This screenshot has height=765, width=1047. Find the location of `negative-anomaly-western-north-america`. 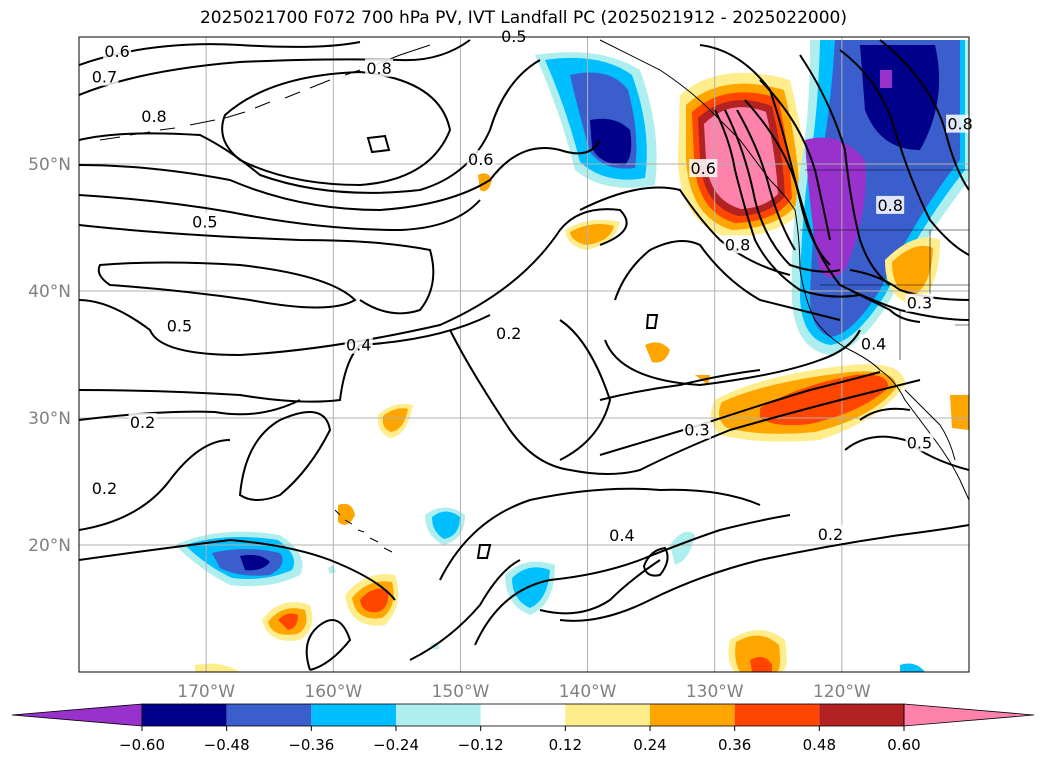

negative-anomaly-western-north-america is located at coordinates (880, 197).